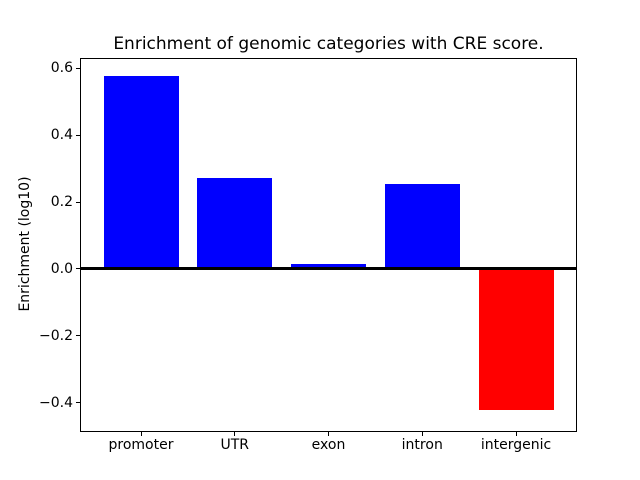  What do you see at coordinates (61, 202) in the screenshot?
I see `y-tick-label: 0.2` at bounding box center [61, 202].